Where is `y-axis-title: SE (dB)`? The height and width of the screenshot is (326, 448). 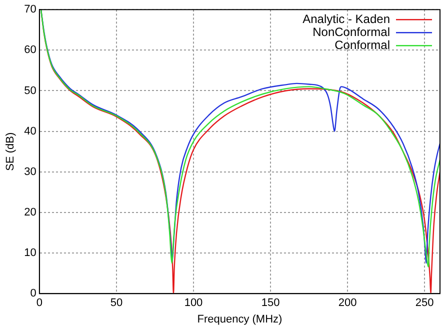 y-axis-title: SE (dB) is located at coordinates (10, 151).